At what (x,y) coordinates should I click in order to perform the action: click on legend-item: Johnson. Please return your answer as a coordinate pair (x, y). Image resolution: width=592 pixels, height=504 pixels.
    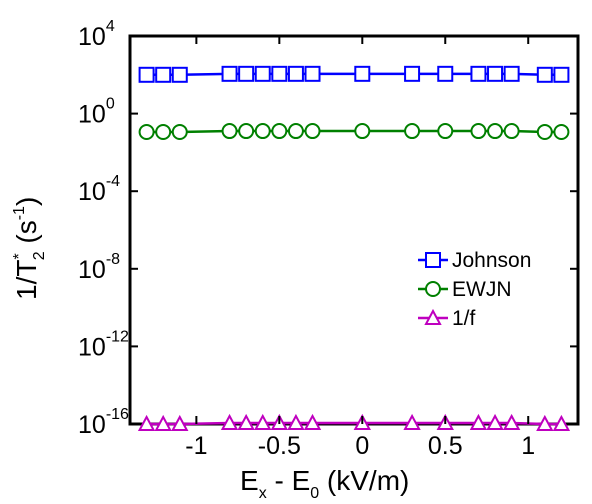
    Looking at the image, I should click on (474, 260).